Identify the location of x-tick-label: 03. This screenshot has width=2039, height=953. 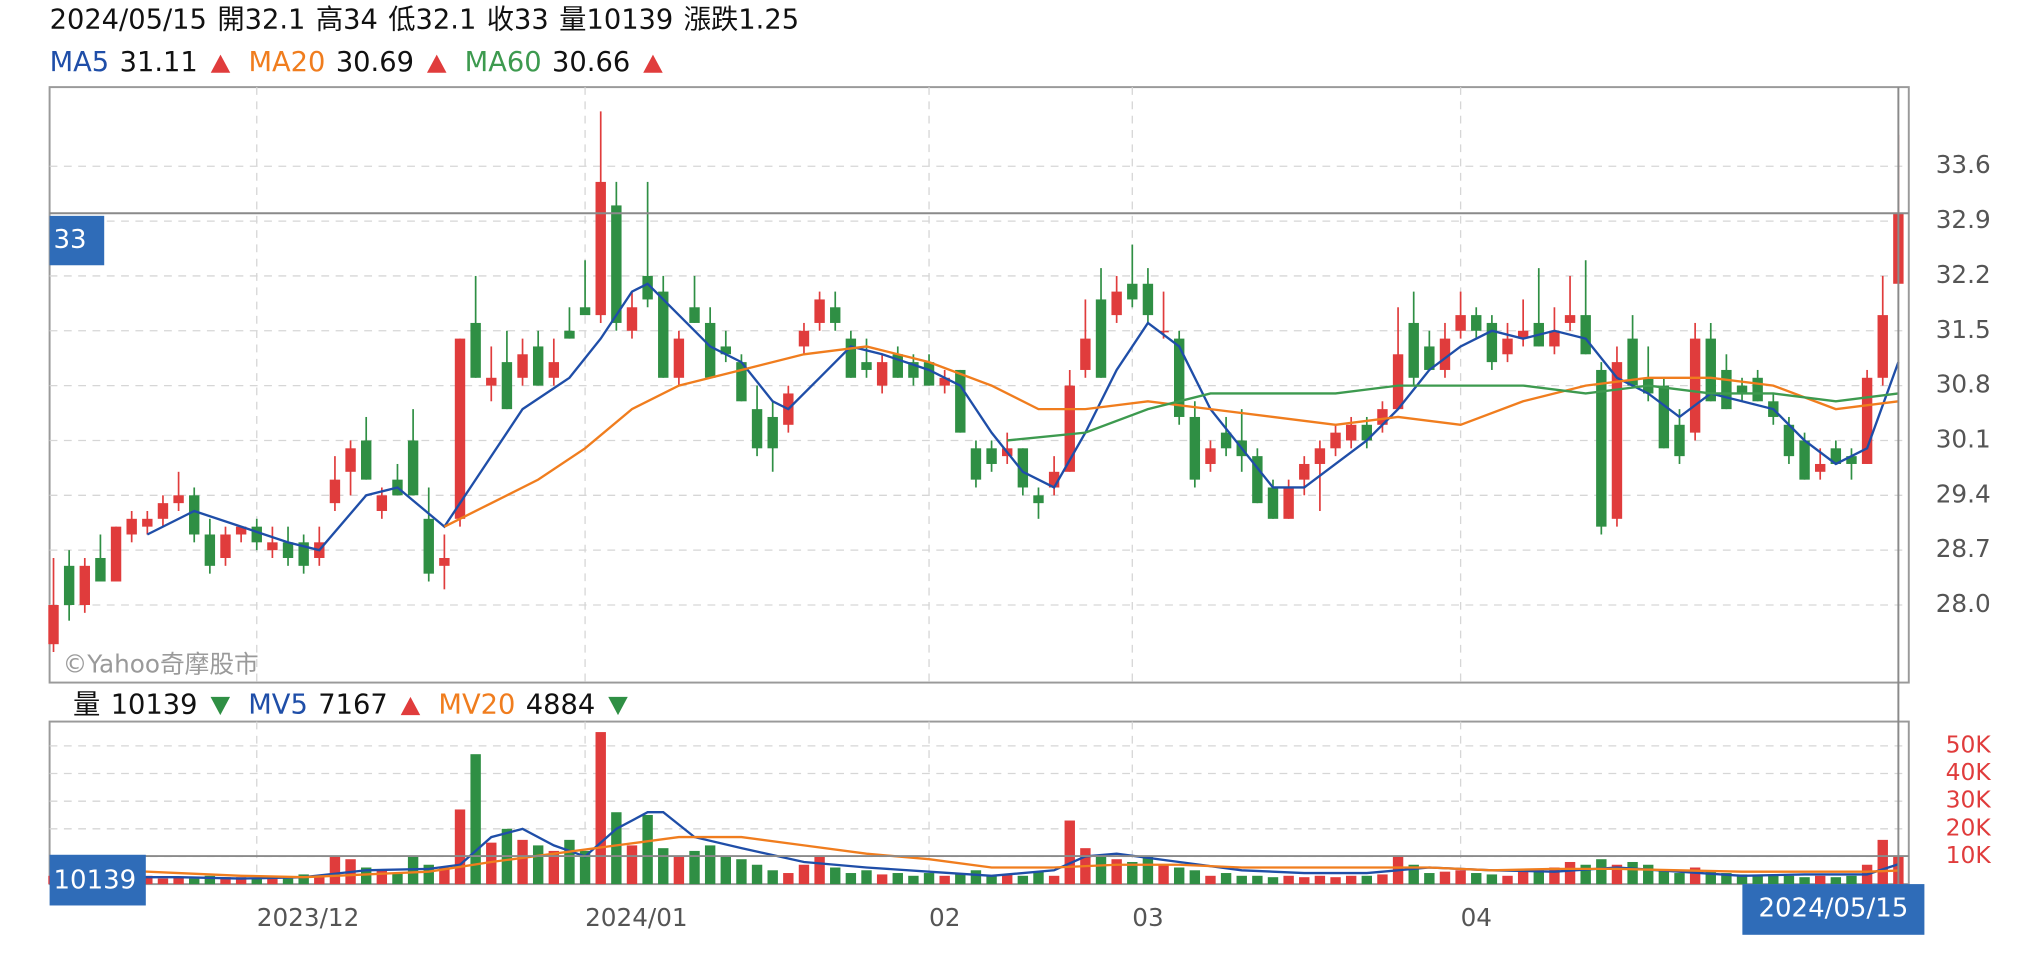
(1147, 917).